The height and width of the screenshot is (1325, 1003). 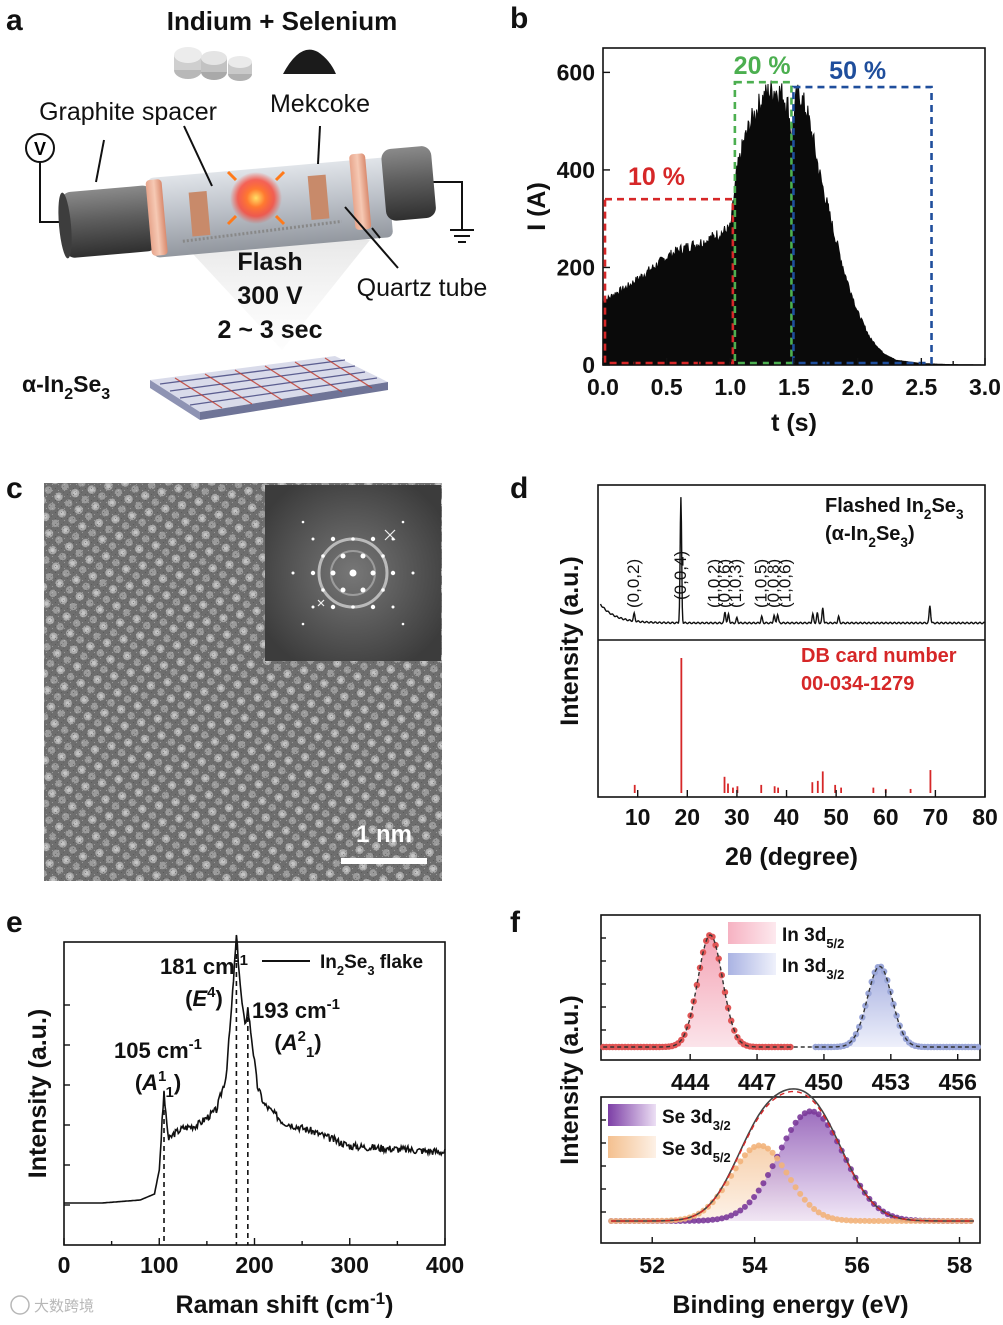 I want to click on x-tick-label: 3.0, so click(x=985, y=387).